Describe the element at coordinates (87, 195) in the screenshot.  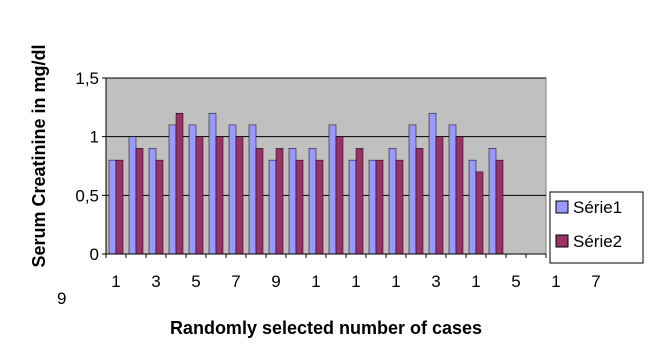
I see `y-tick-label: 0,5` at that location.